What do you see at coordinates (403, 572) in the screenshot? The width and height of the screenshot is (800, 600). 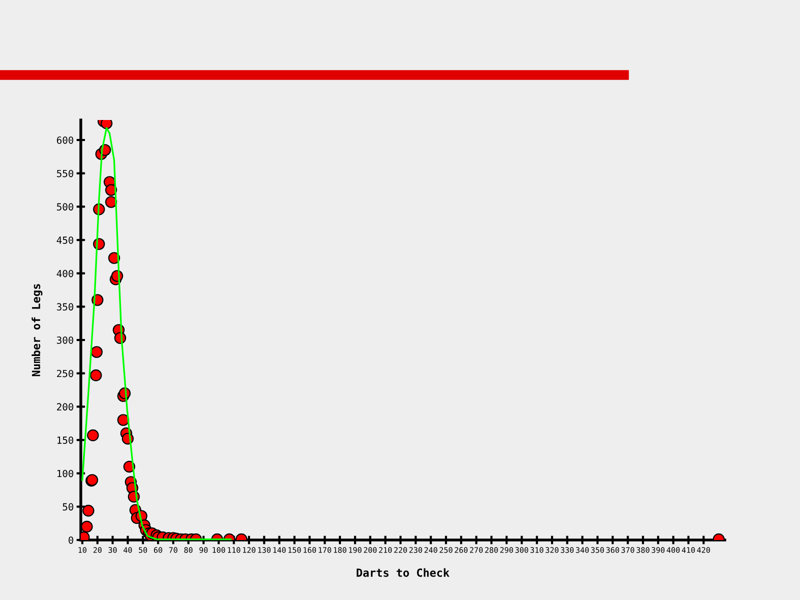 I see `x-axis-title: Darts to Check` at bounding box center [403, 572].